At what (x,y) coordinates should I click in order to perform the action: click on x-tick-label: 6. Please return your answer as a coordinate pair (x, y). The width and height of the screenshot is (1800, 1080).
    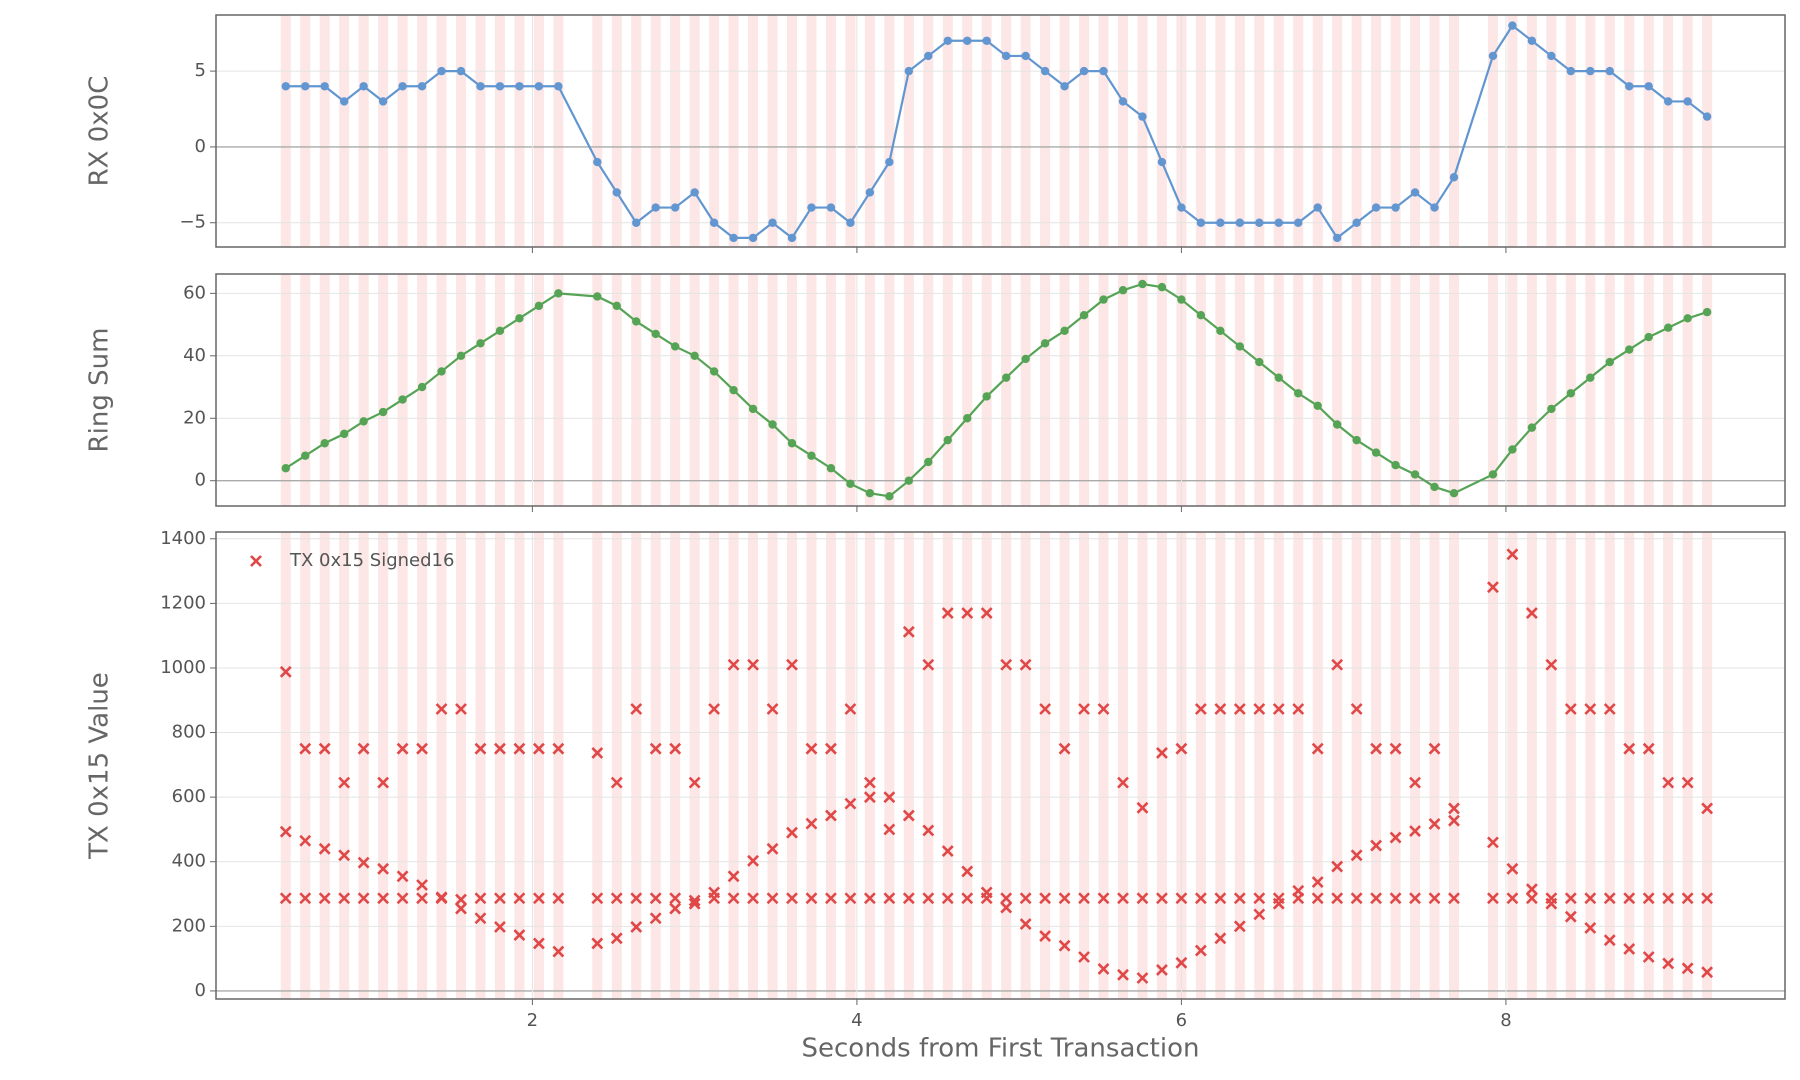
    Looking at the image, I should click on (1181, 1020).